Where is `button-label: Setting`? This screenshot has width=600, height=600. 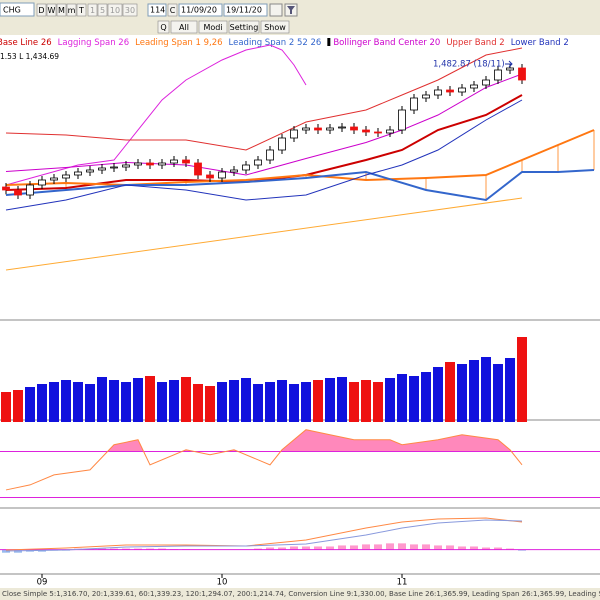
button-label: Setting is located at coordinates (244, 27).